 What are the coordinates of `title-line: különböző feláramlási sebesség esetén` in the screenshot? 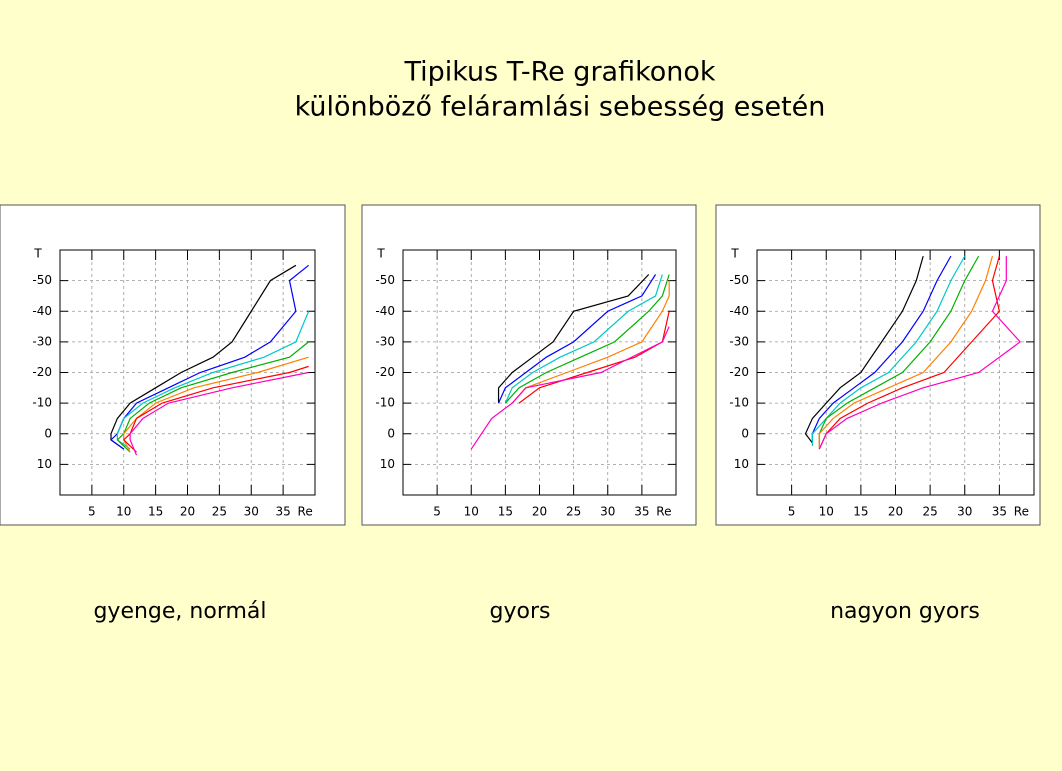 It's located at (560, 107).